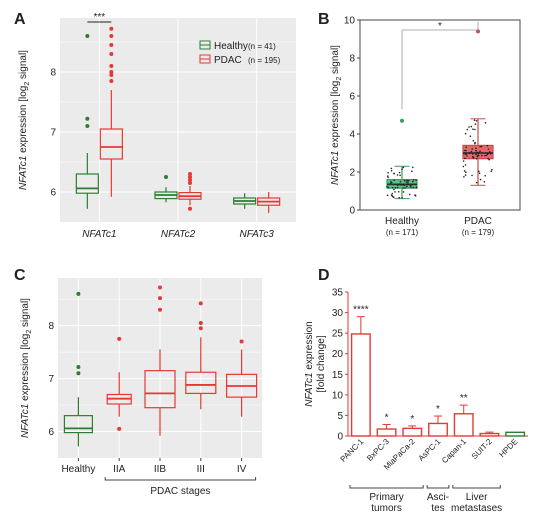  Describe the element at coordinates (476, 508) in the screenshot. I see `group-label-d-2-1: metastases` at that location.